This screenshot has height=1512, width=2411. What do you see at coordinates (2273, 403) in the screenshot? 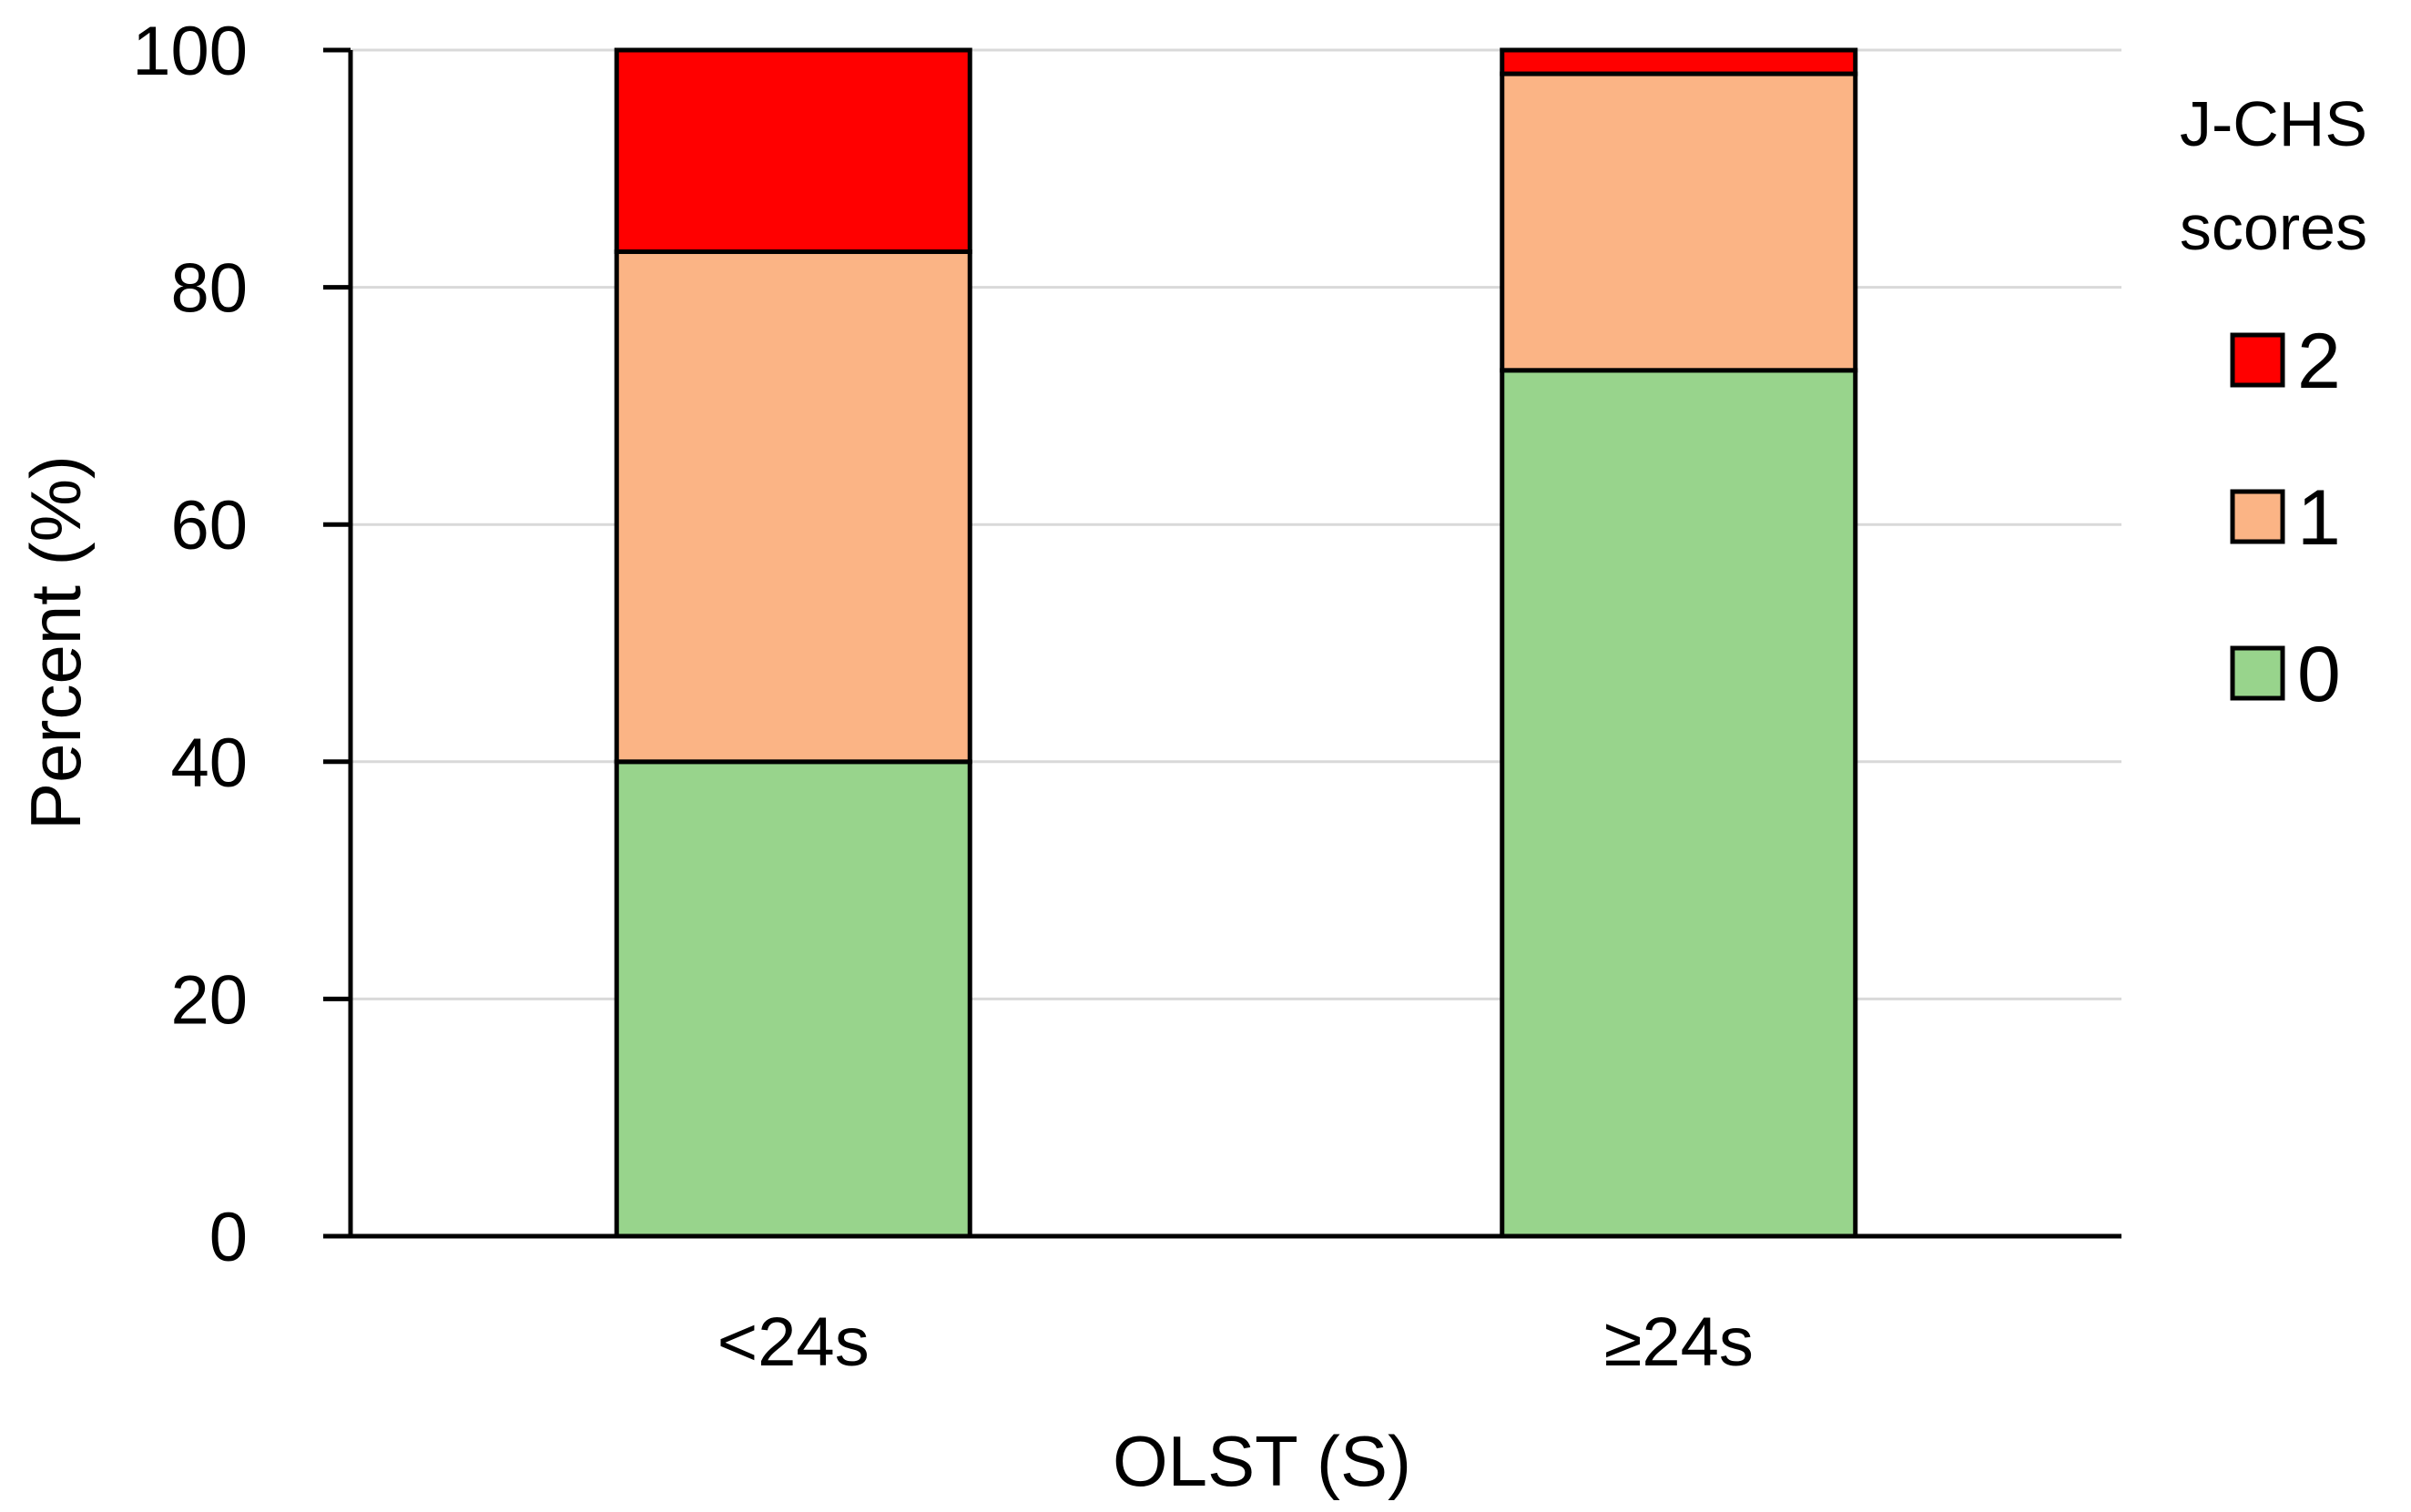
I see `legend: J-CHS scores 2 1 0` at bounding box center [2273, 403].